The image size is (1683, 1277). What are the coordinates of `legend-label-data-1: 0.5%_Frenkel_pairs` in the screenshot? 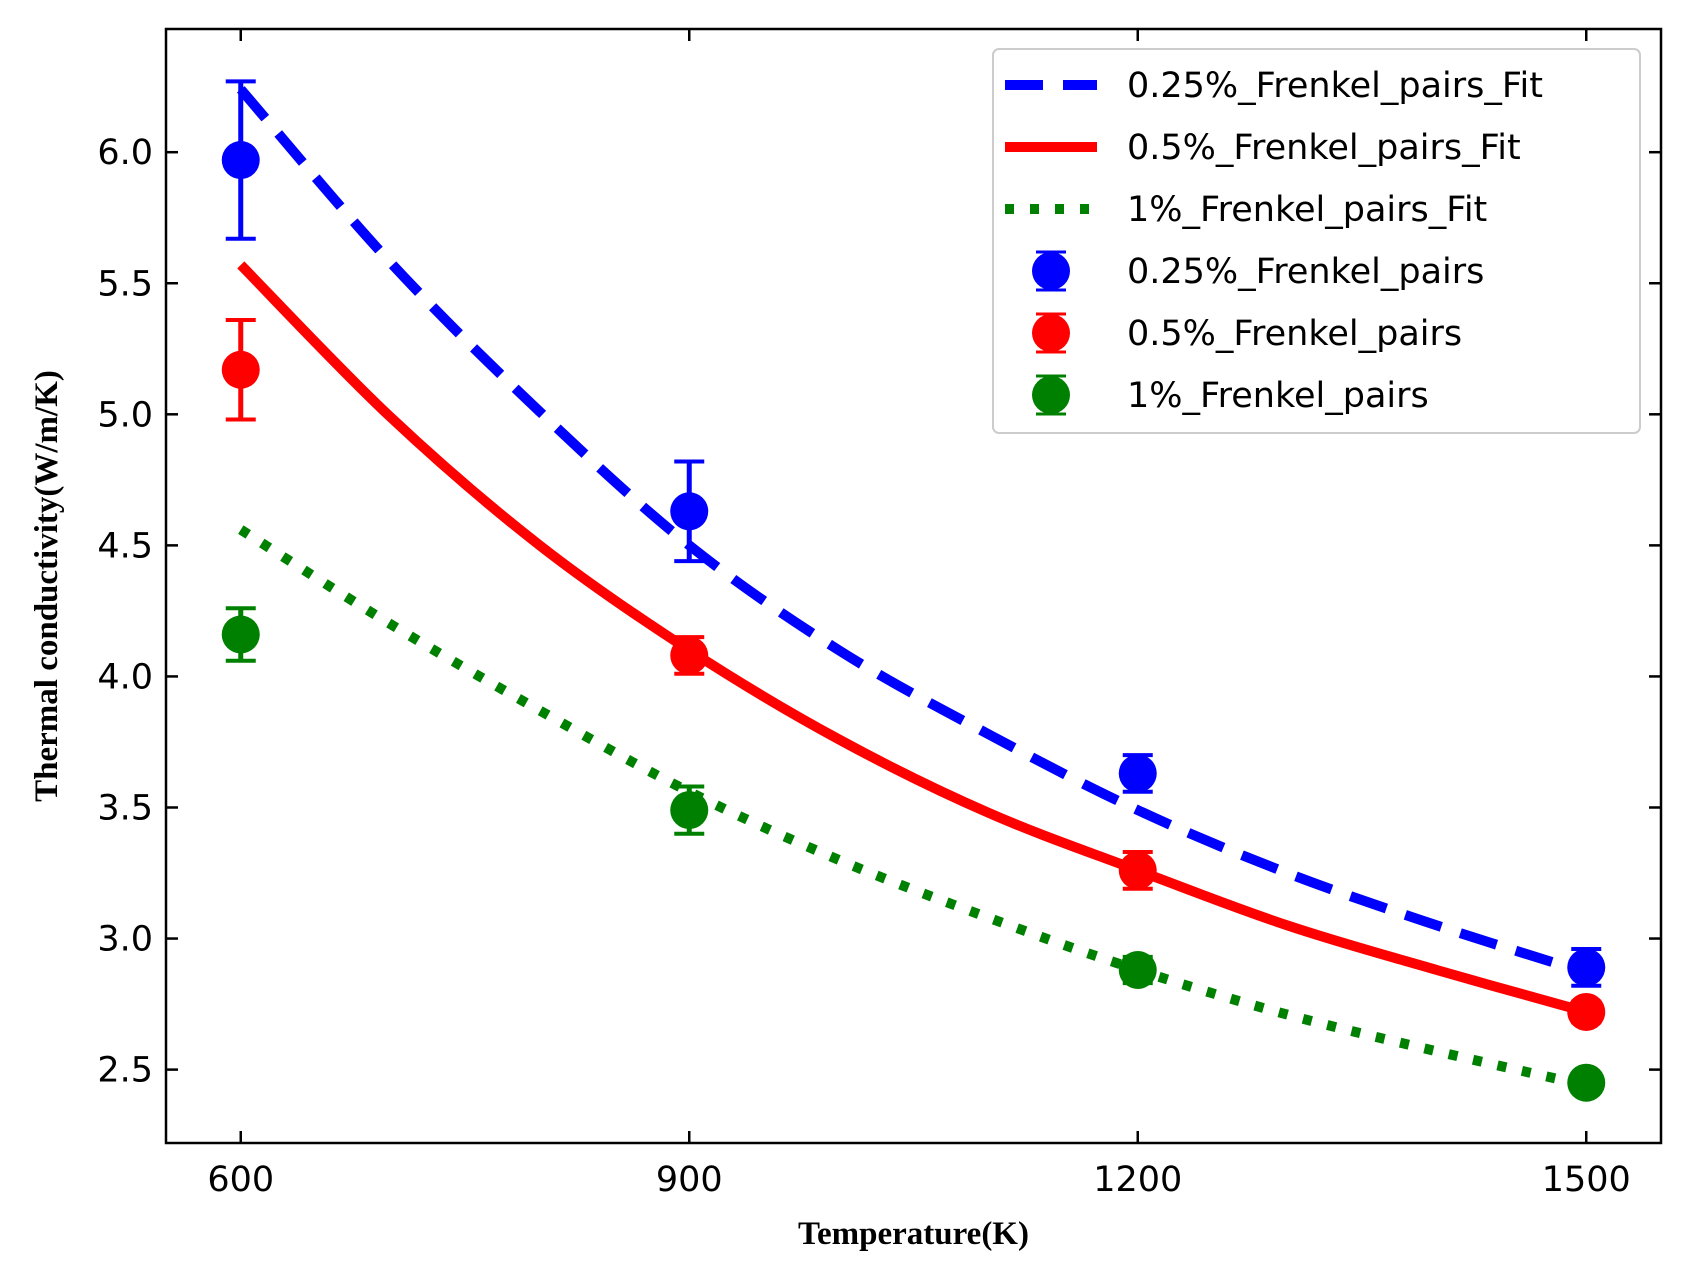 It's located at (1294, 334).